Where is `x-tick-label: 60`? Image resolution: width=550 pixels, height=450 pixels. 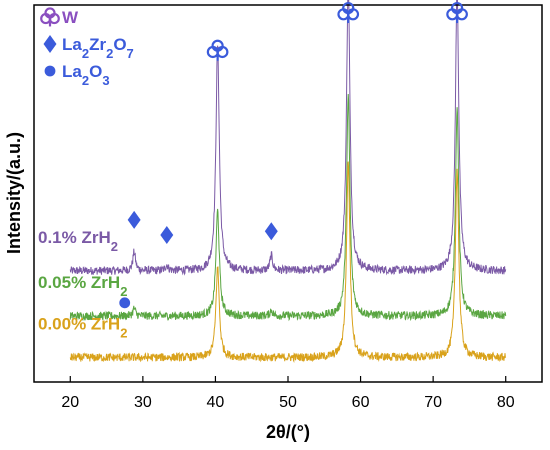
x-tick-label: 60 is located at coordinates (361, 402).